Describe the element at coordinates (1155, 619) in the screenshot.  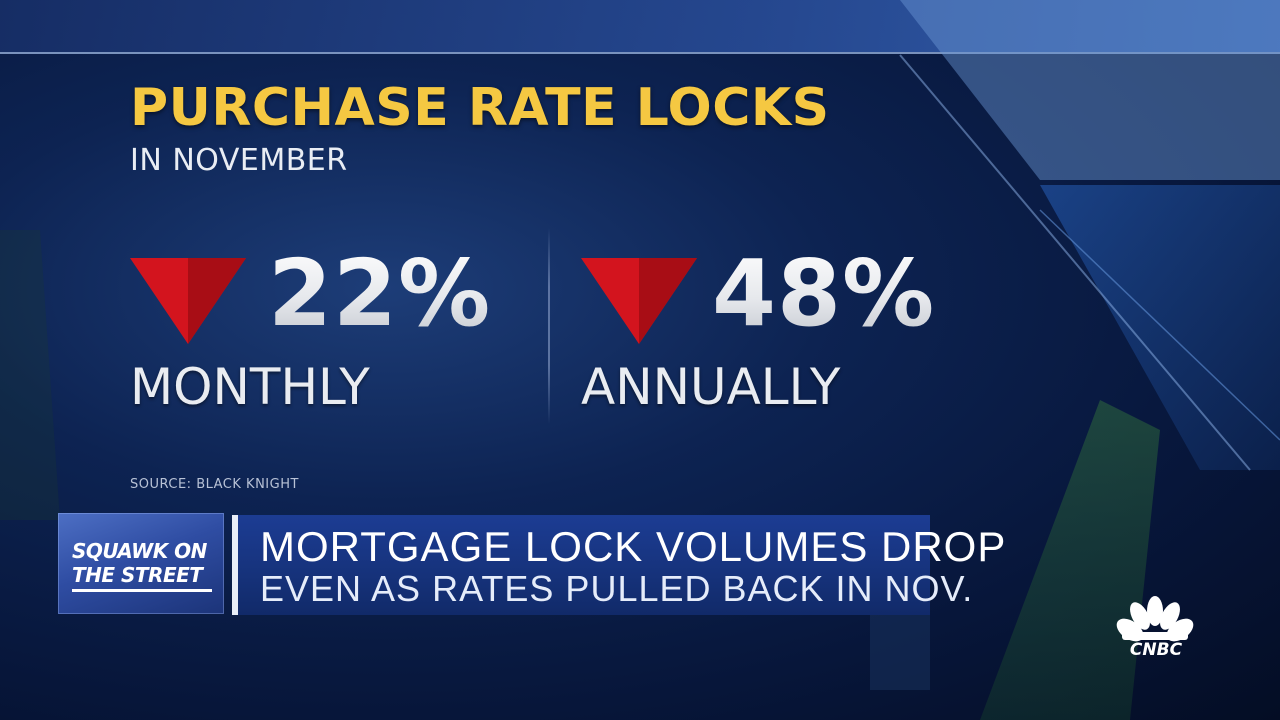
I see `peacock-icon` at that location.